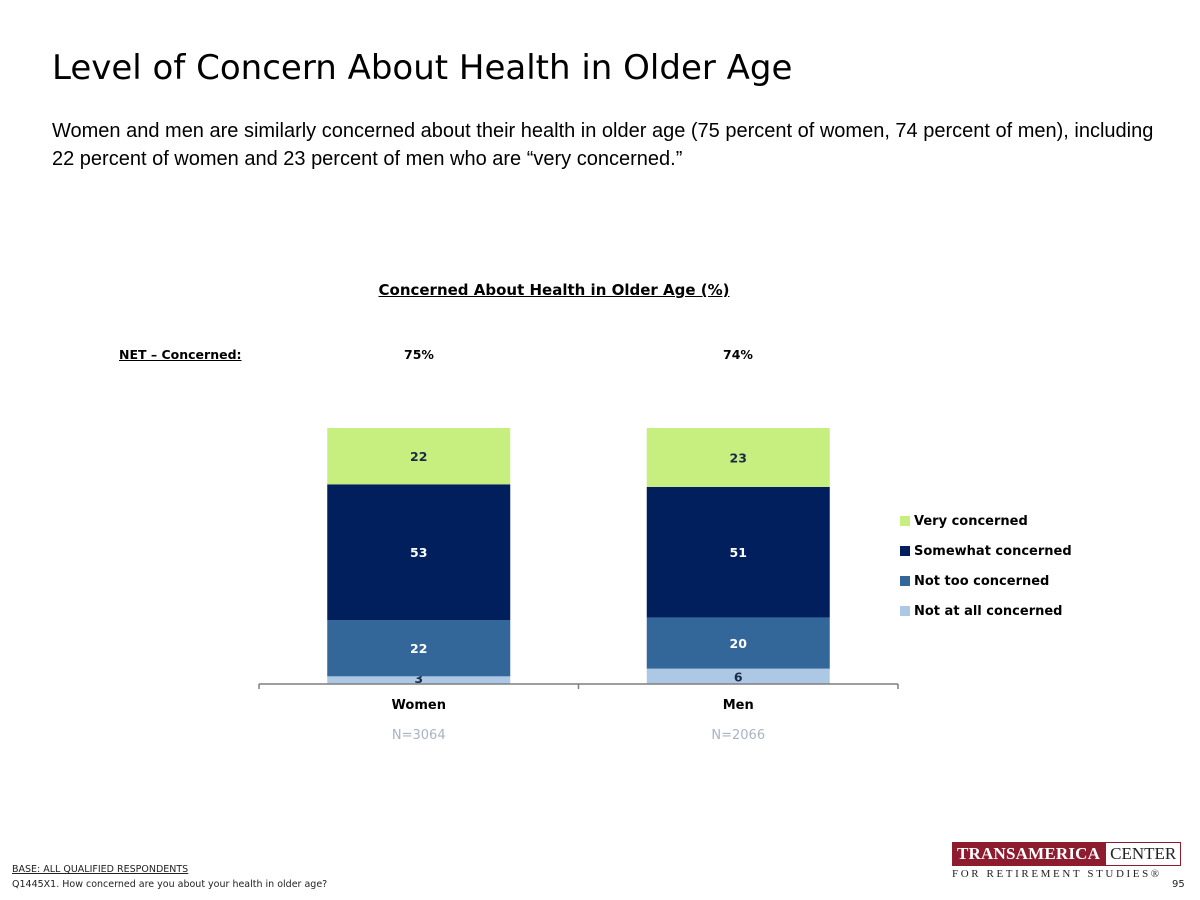 The image size is (1200, 900). I want to click on data-label-men-very-concerned: 23, so click(738, 457).